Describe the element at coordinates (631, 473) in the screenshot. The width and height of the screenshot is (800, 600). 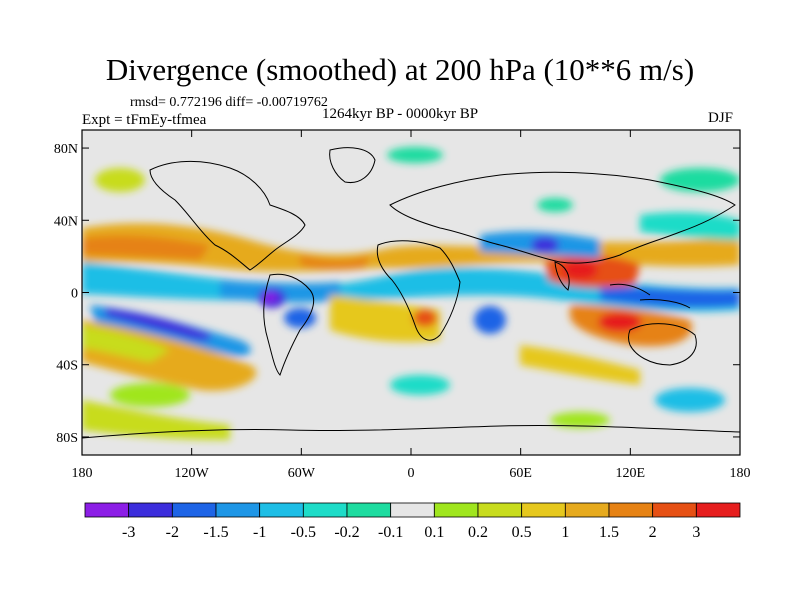
I see `lon-label: 120E` at that location.